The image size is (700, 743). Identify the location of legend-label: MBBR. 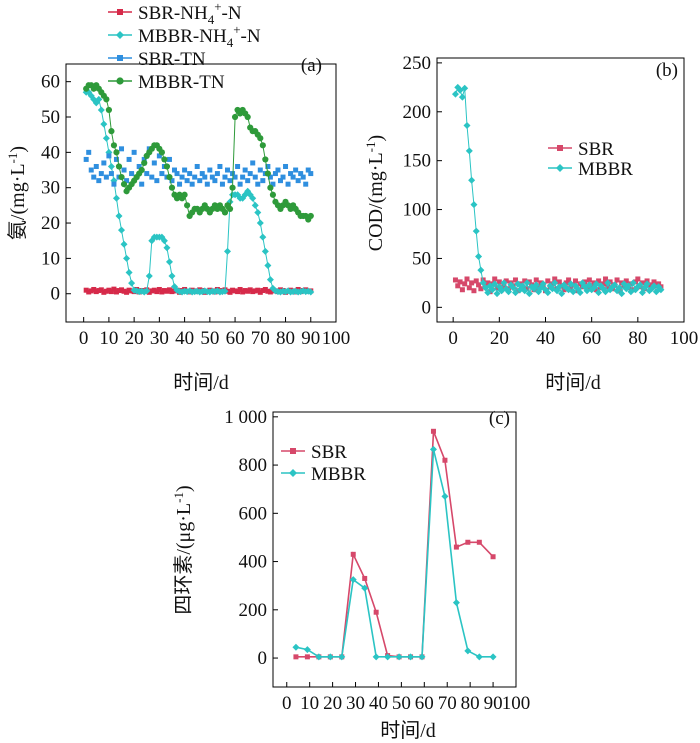
(338, 474).